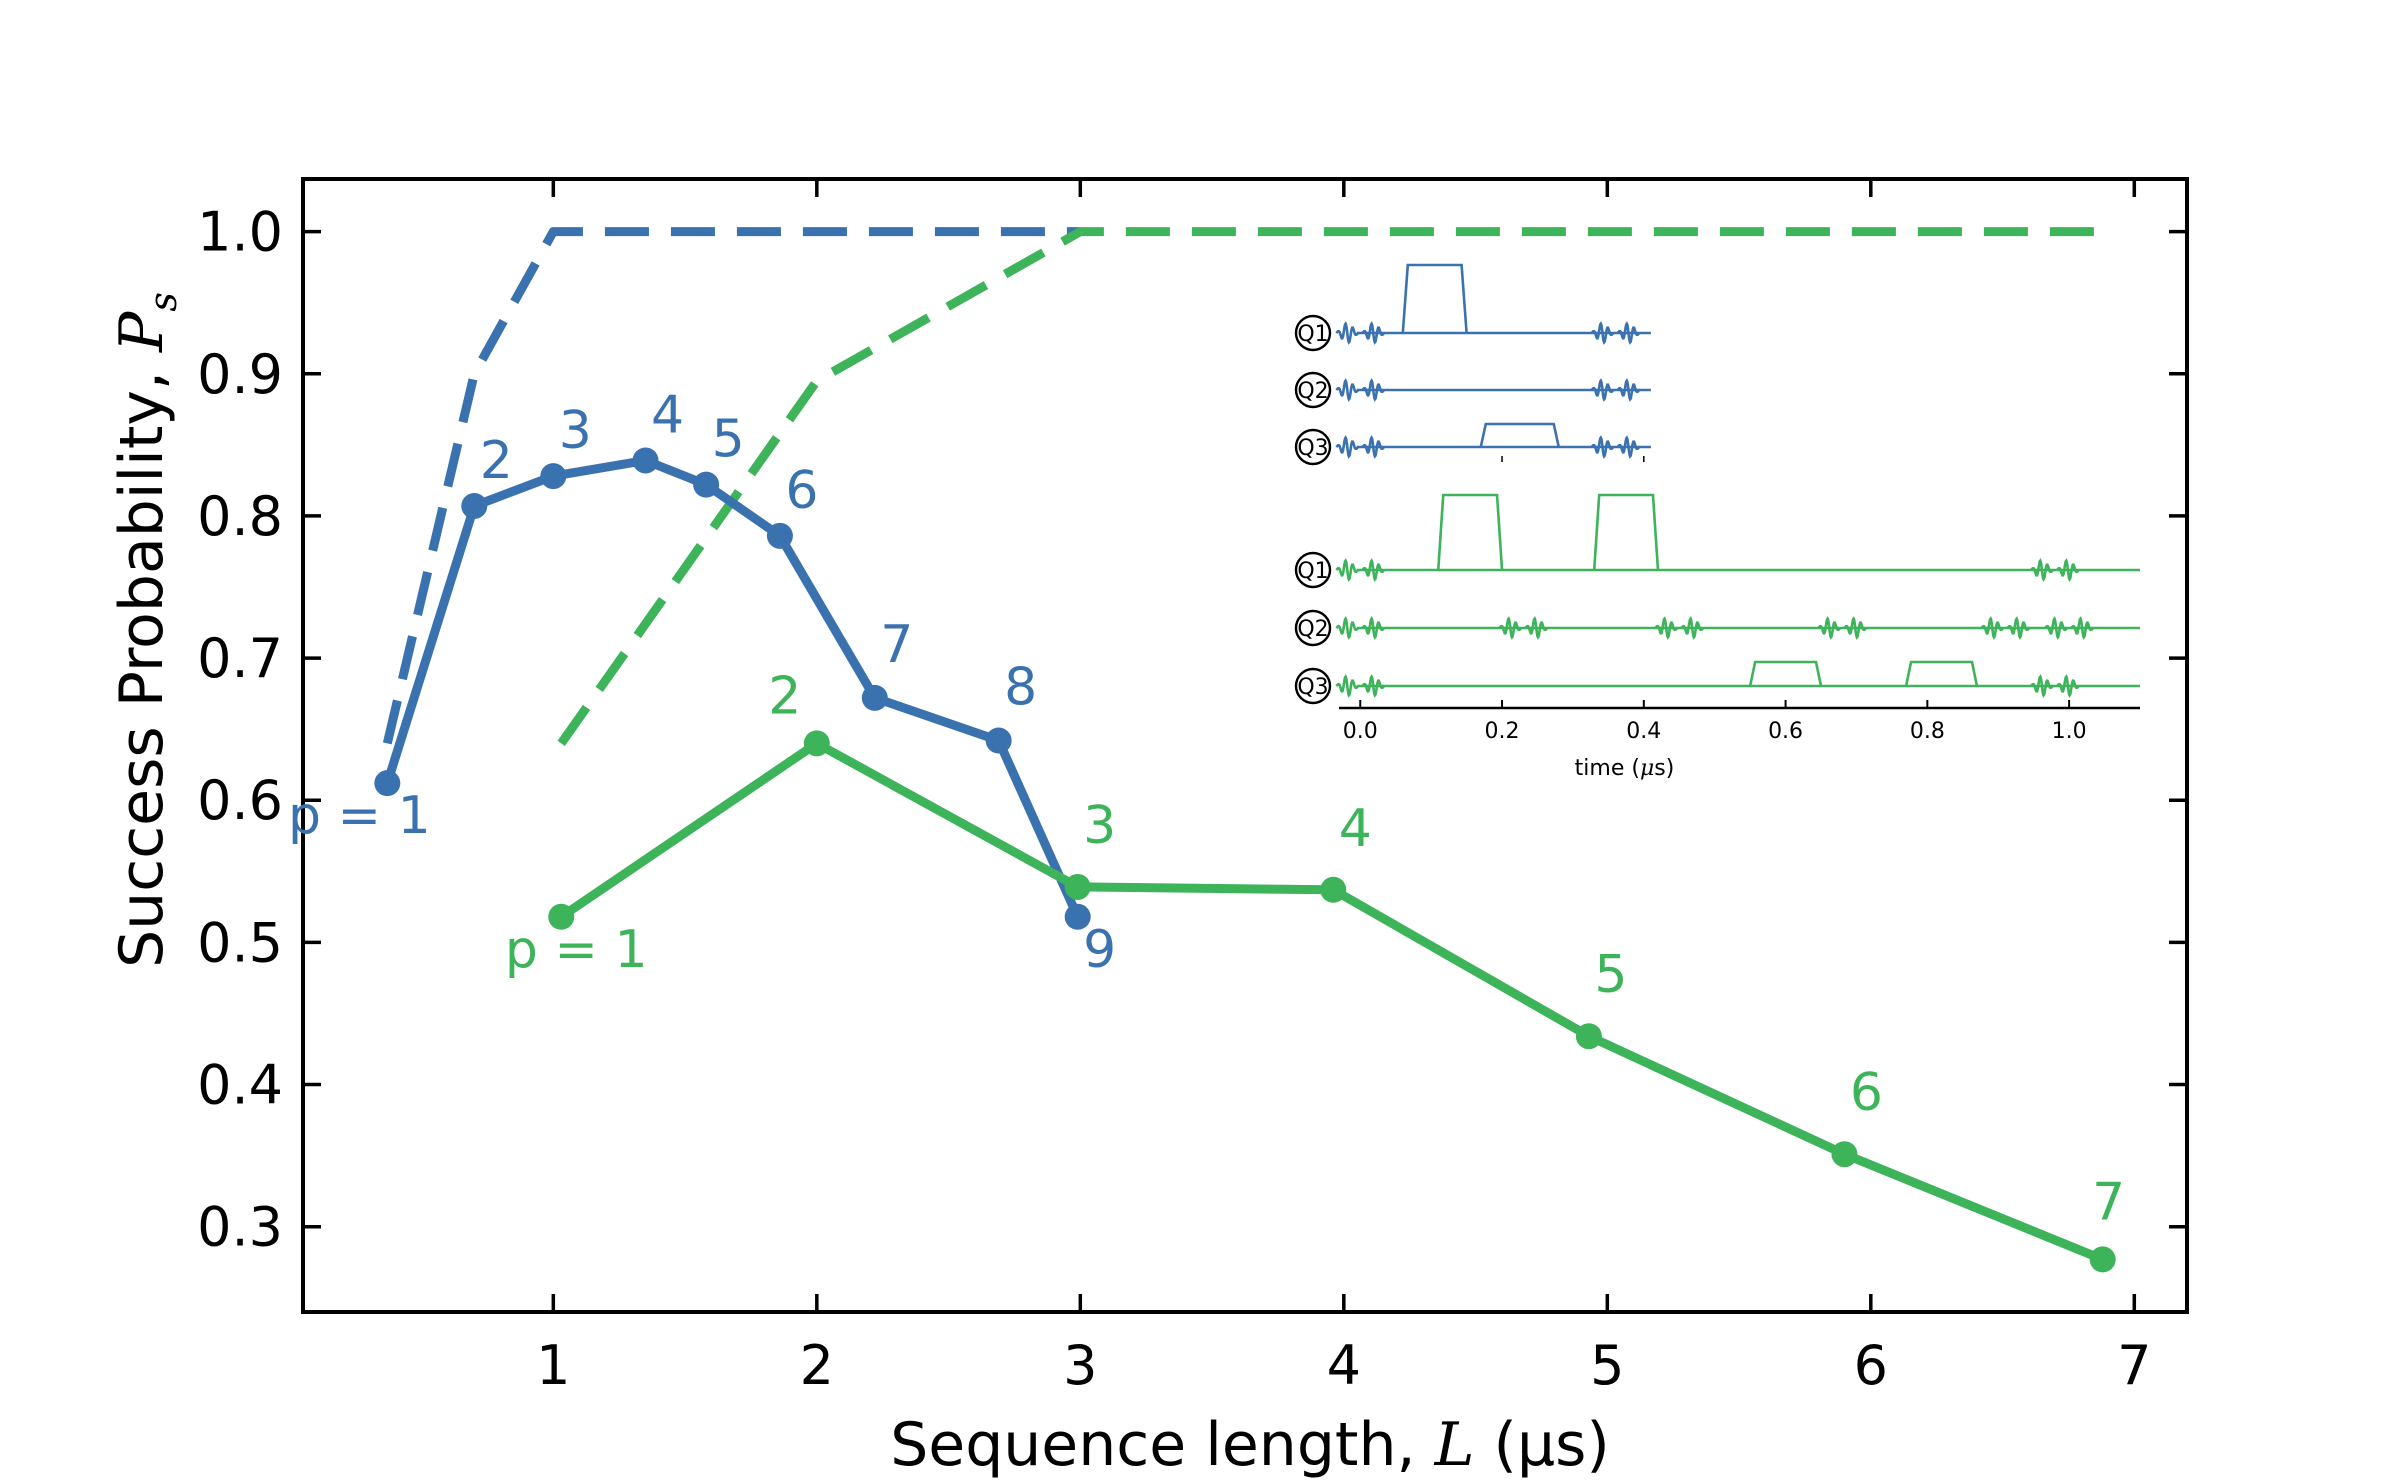  Describe the element at coordinates (240, 800) in the screenshot. I see `y-tick-label: 0.6` at that location.